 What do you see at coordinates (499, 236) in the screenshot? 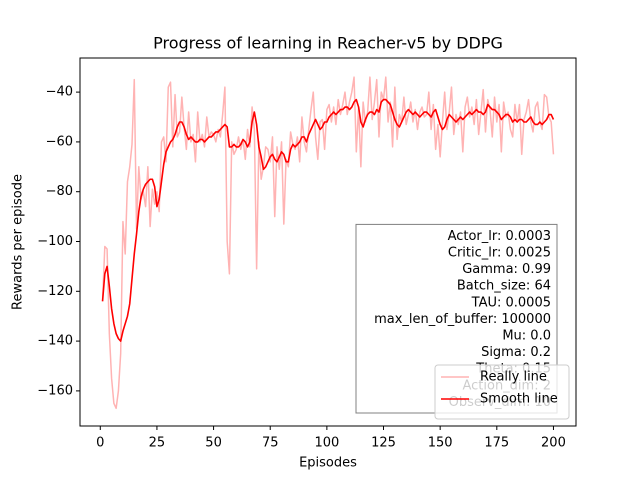
I see `annotation-text: Actor_lr: 0.0003` at bounding box center [499, 236].